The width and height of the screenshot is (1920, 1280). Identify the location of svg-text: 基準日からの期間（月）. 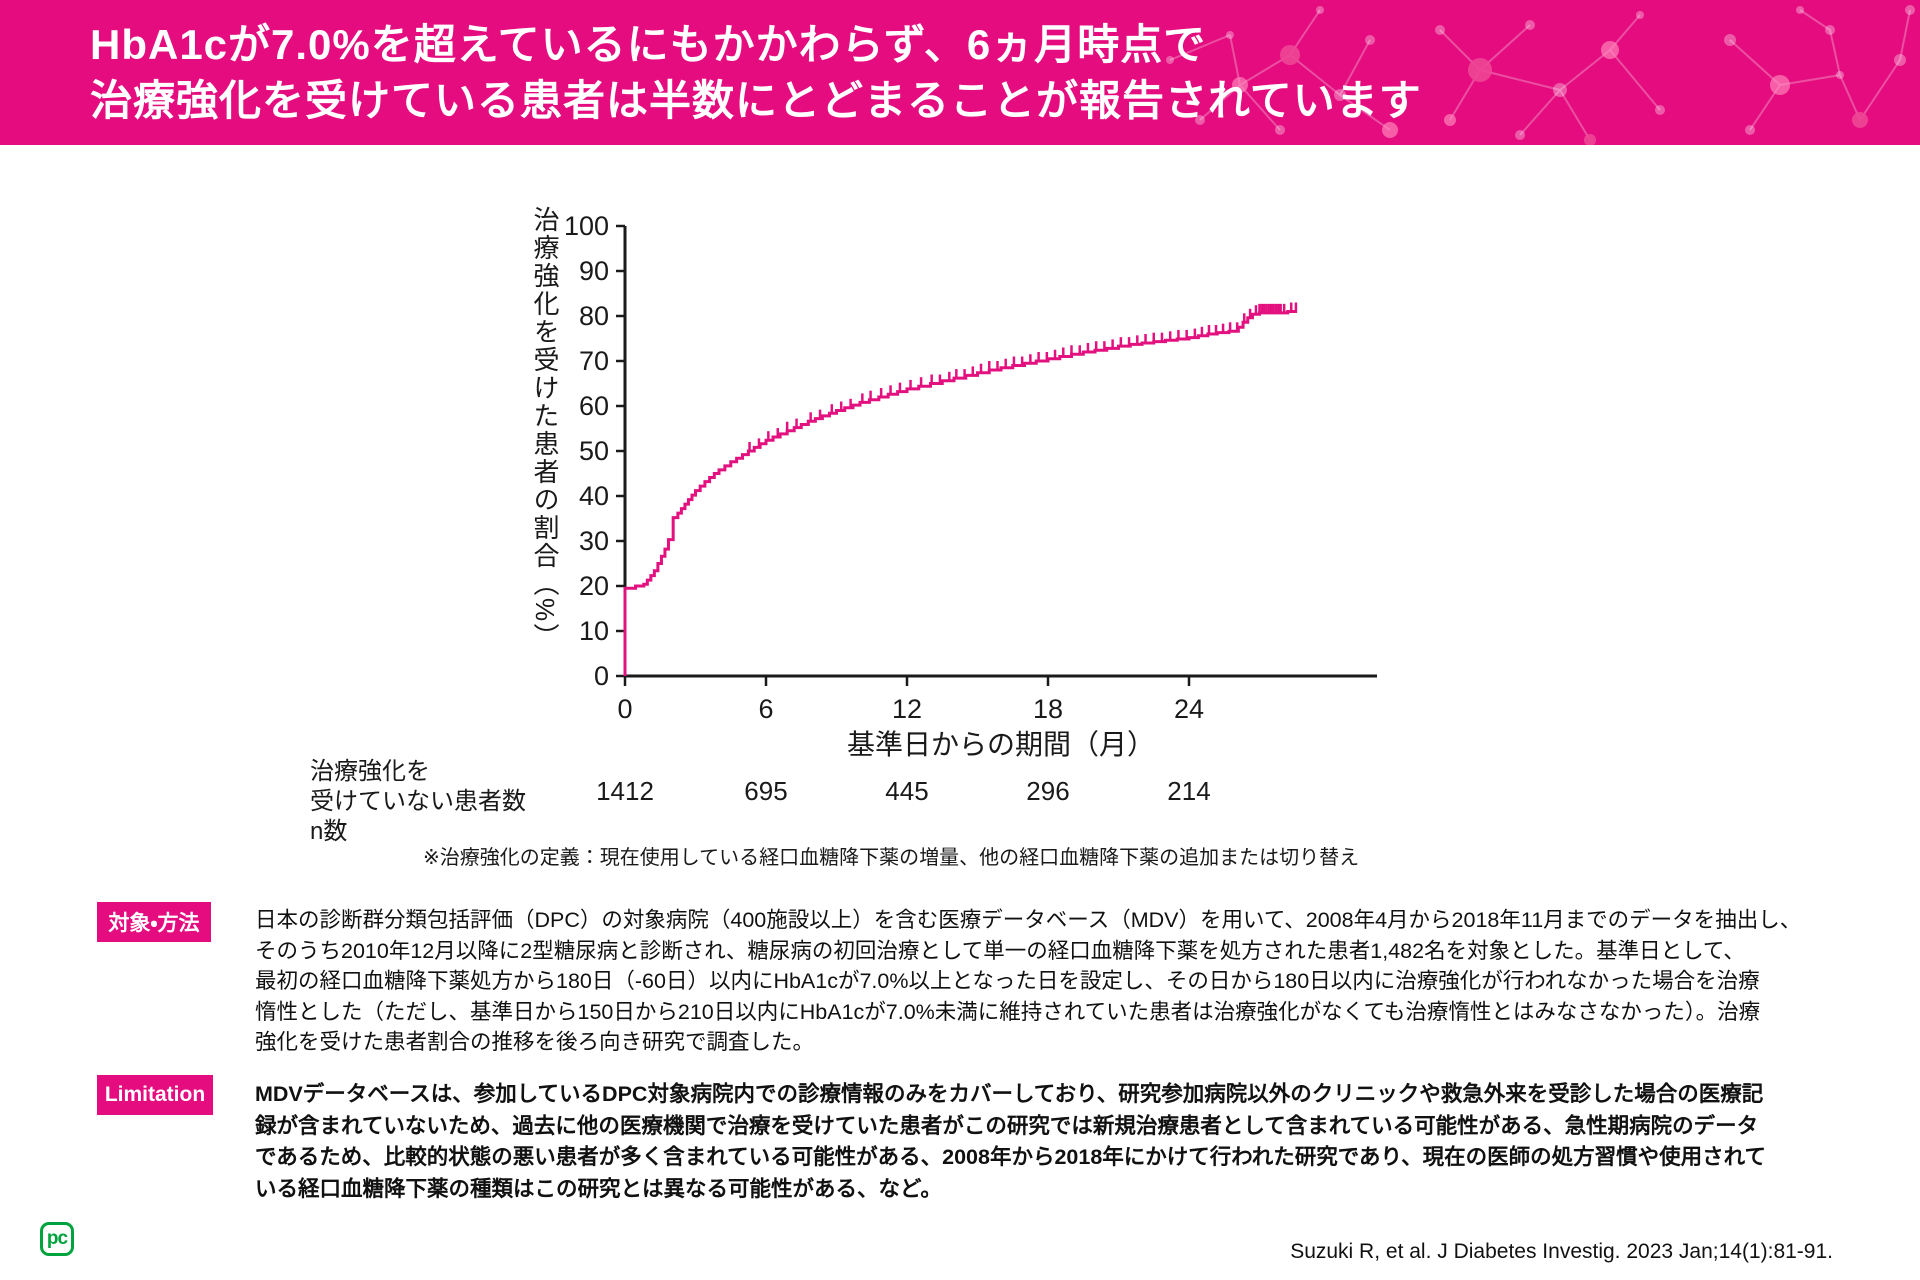
(1001, 744).